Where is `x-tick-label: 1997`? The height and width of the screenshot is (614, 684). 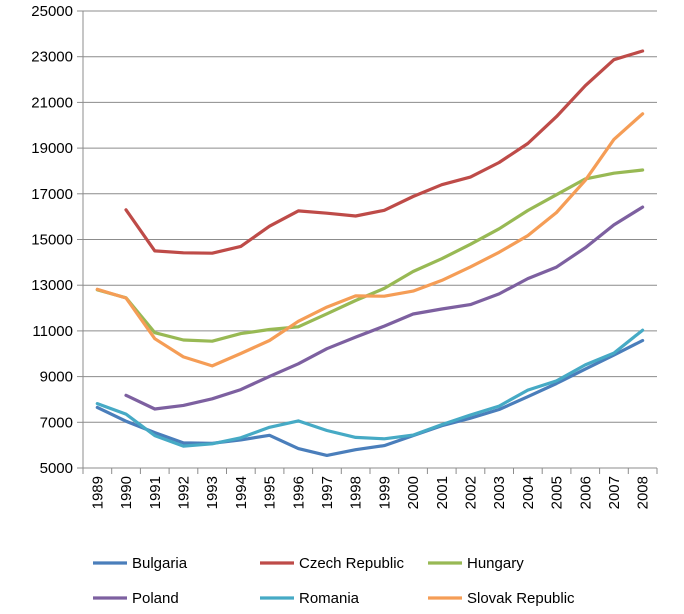 x-tick-label: 1997 is located at coordinates (327, 492).